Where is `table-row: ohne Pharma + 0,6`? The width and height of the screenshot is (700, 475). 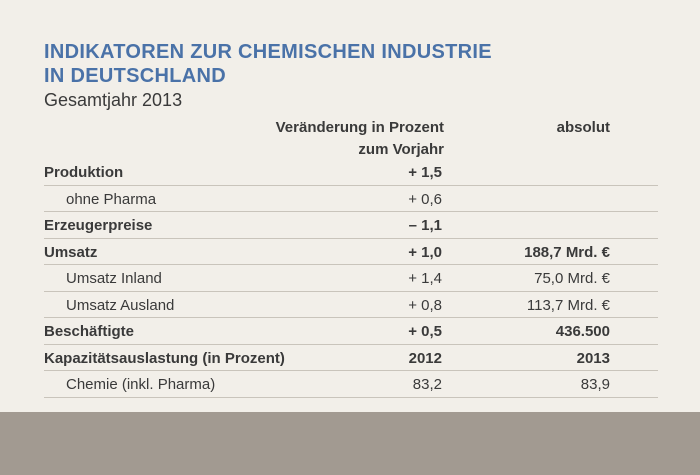
table-row: ohne Pharma + 0,6 is located at coordinates (351, 199).